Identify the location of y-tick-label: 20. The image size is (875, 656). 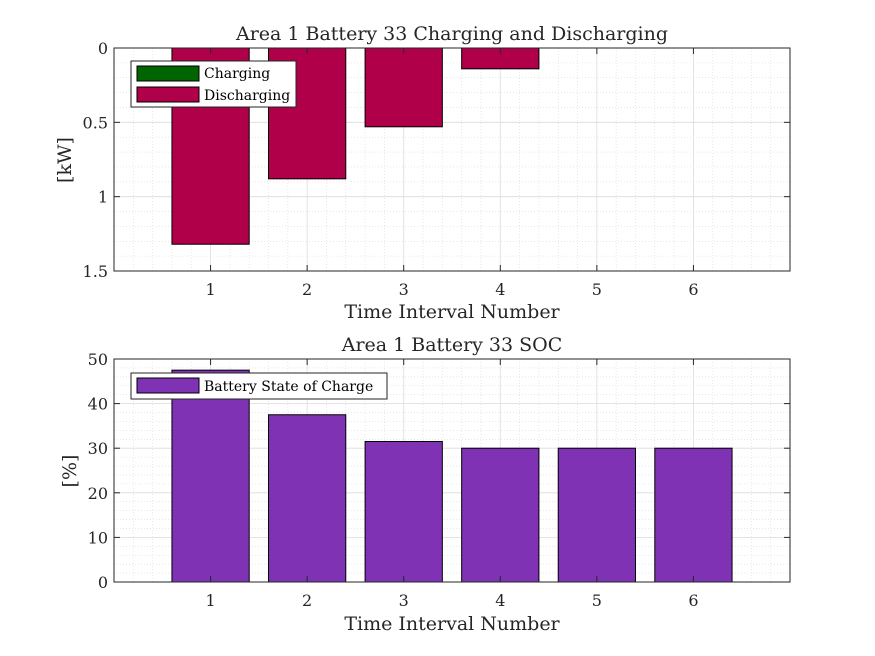
(98, 493).